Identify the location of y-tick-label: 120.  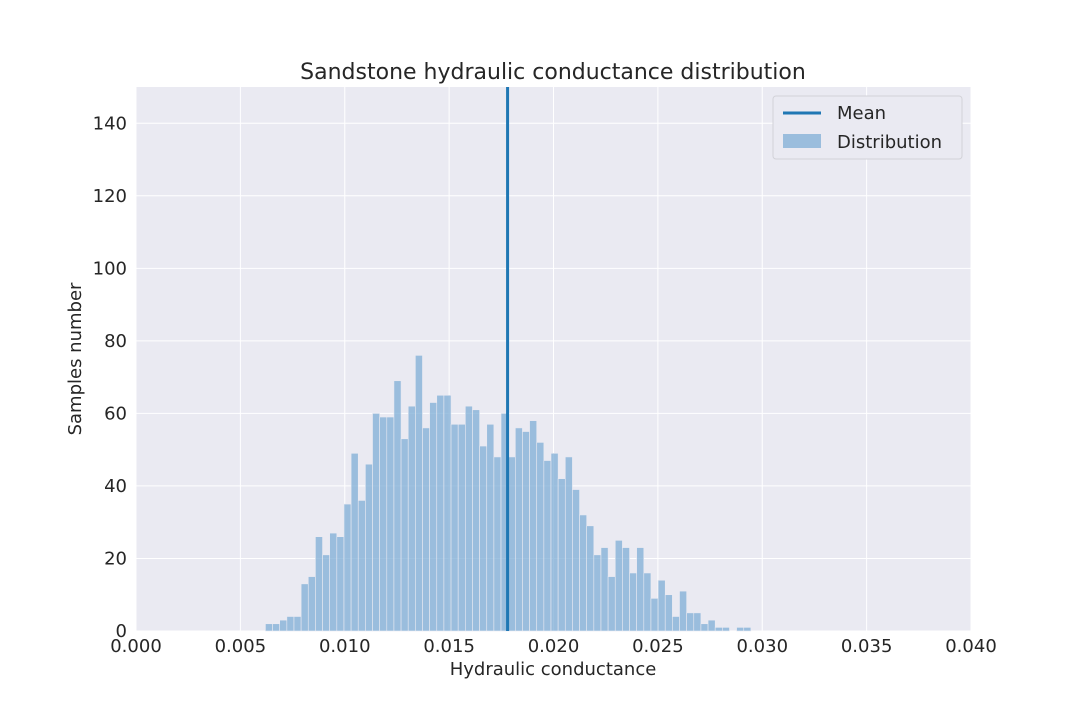
(110, 196).